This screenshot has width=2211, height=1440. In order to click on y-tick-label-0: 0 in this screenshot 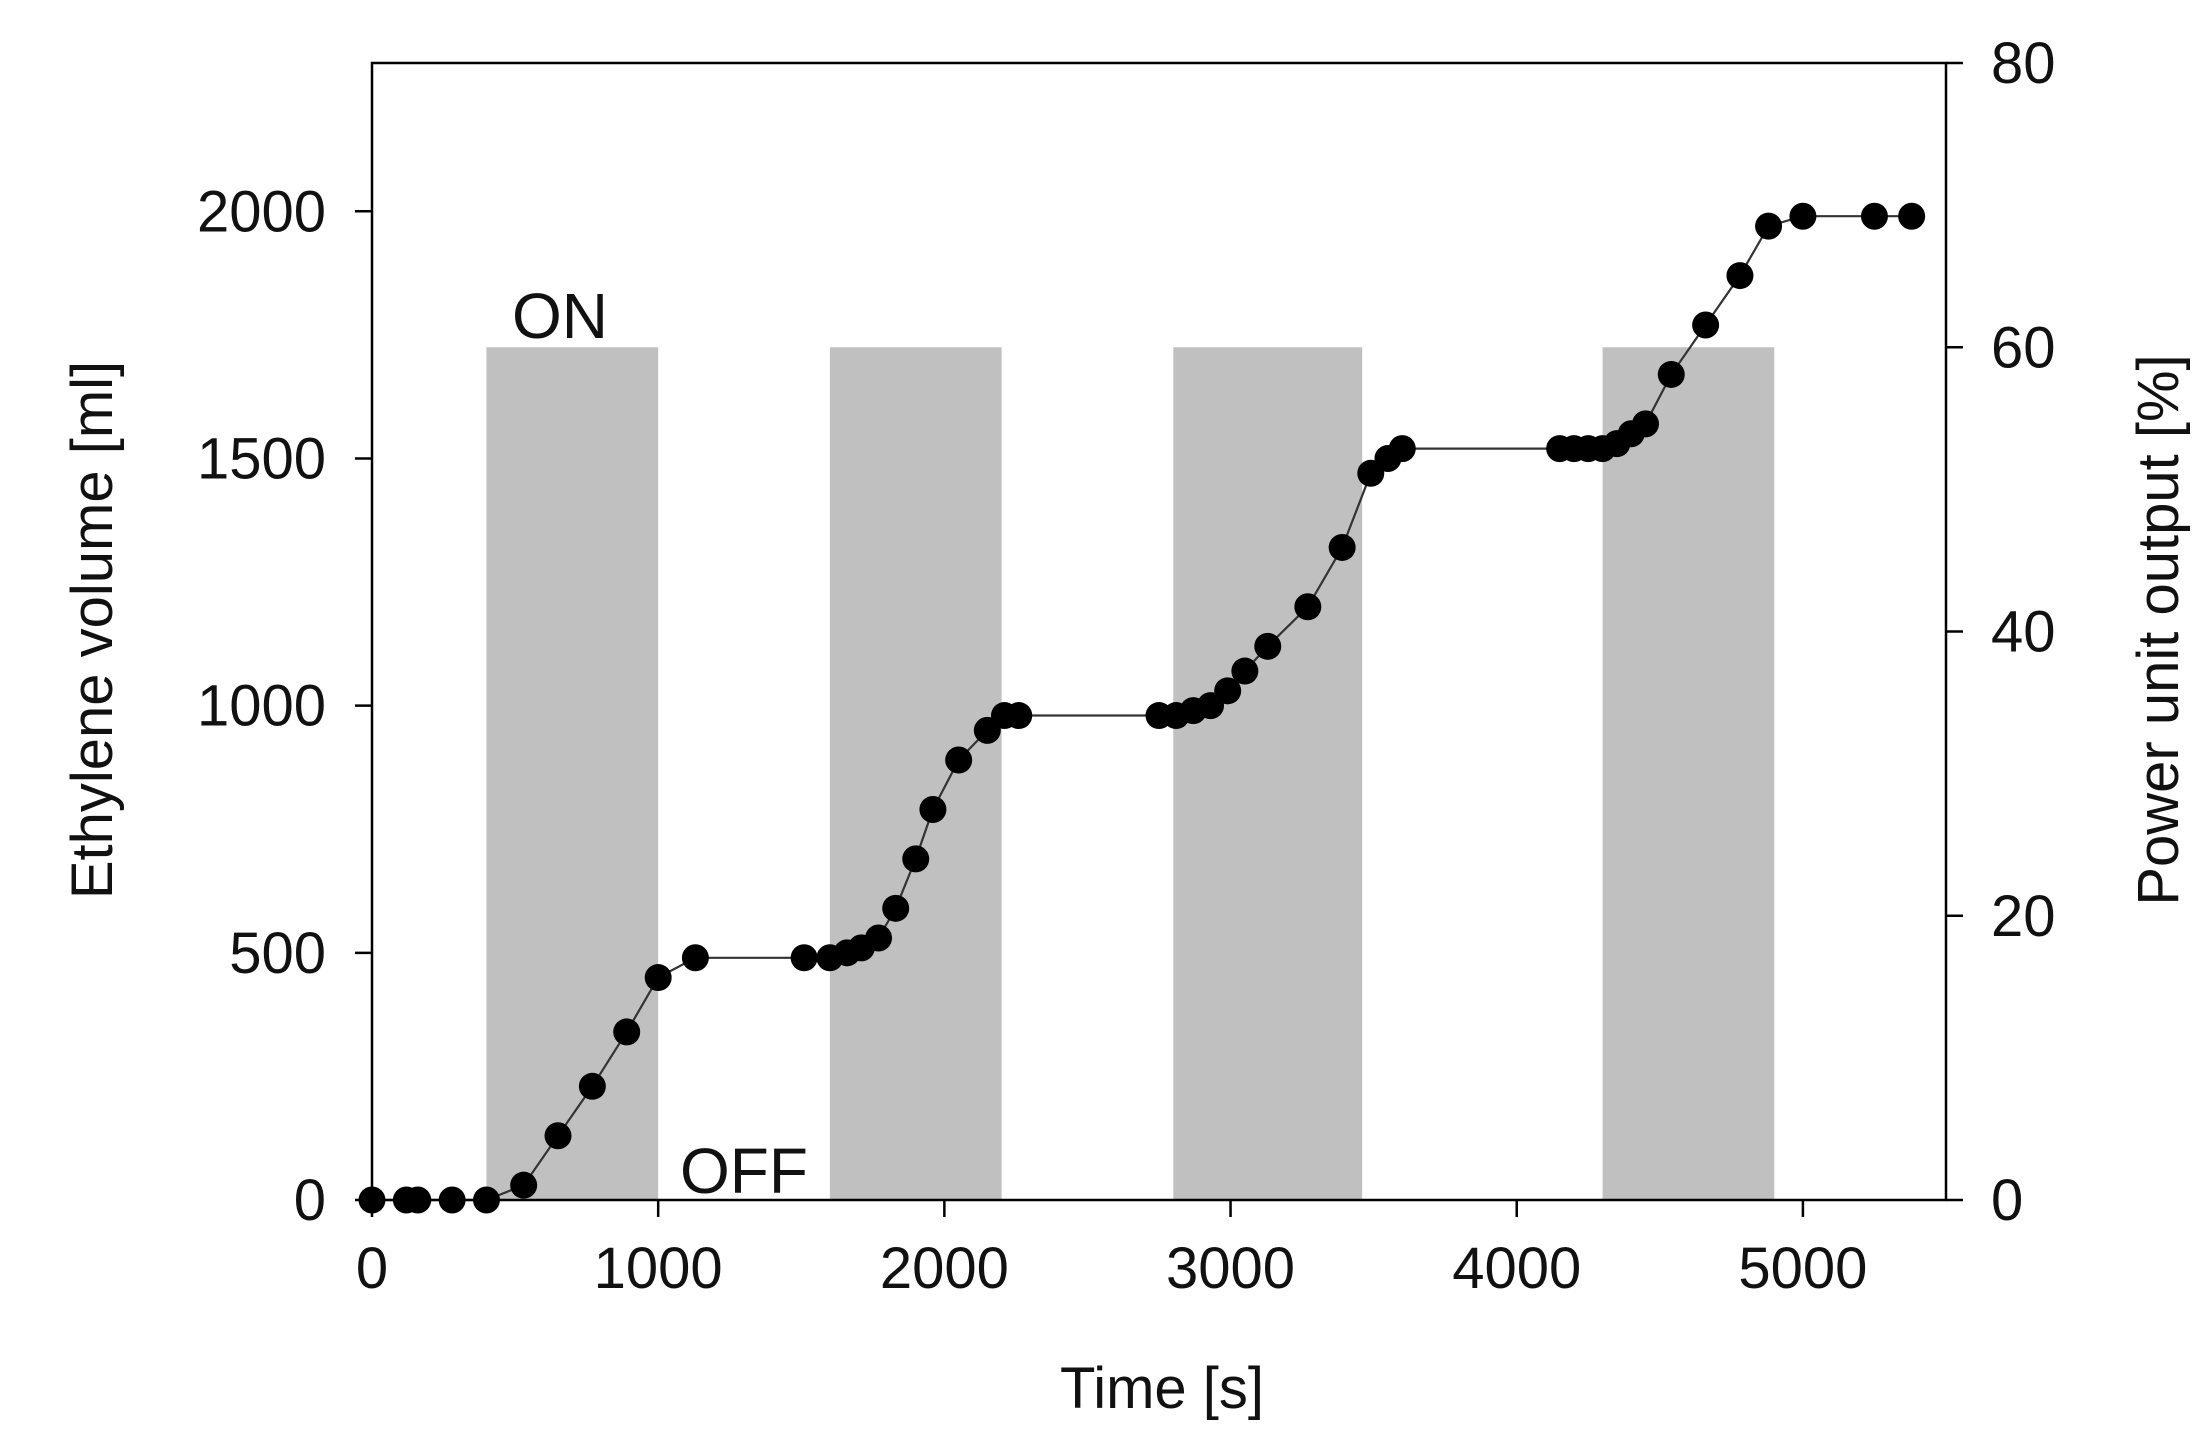, I will do `click(310, 1200)`.